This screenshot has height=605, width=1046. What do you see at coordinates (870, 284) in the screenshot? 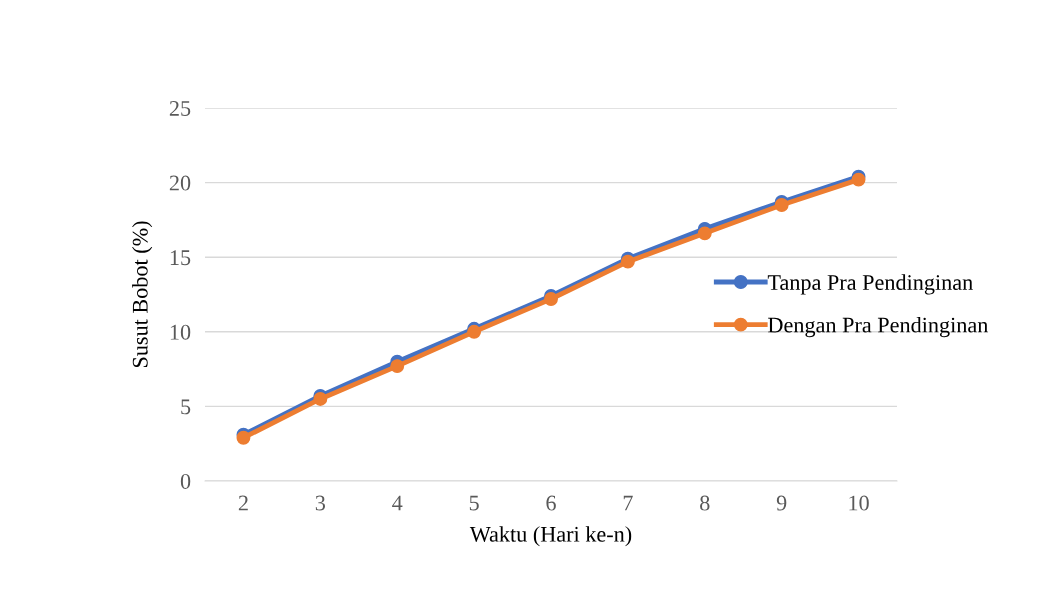
I see `legend-label: Tanpa Pra Pendinginan` at bounding box center [870, 284].